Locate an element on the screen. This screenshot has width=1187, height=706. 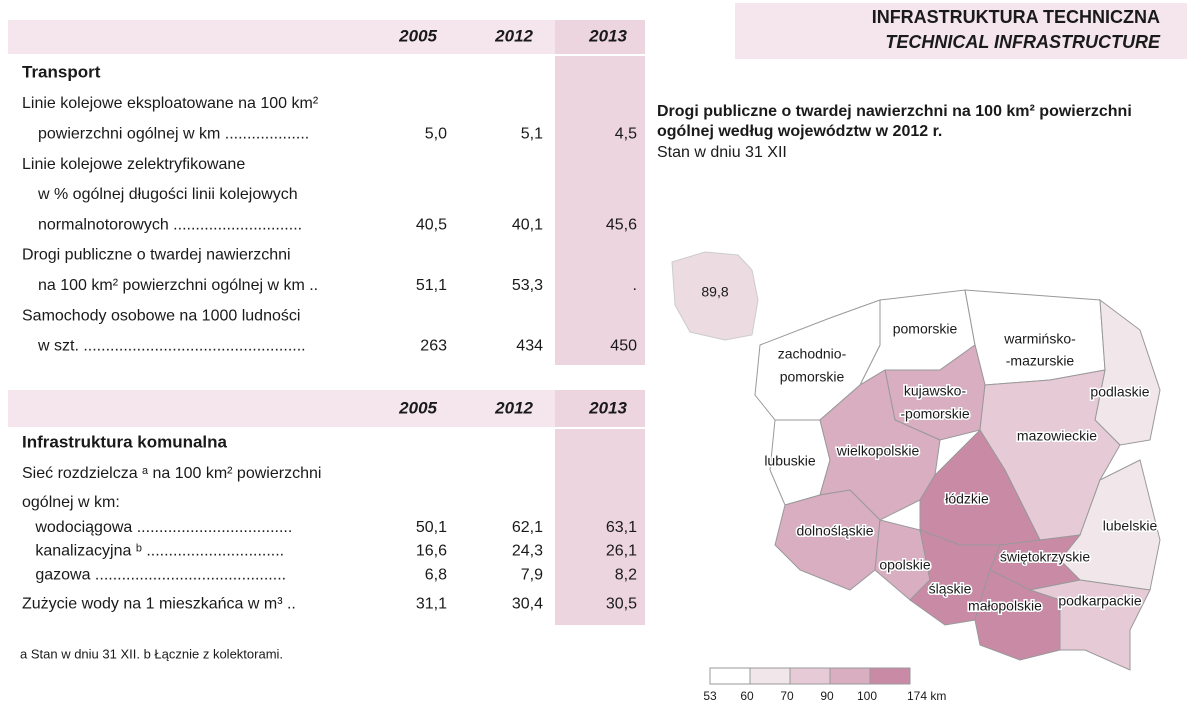
cell-value: 40,5 is located at coordinates (431, 224).